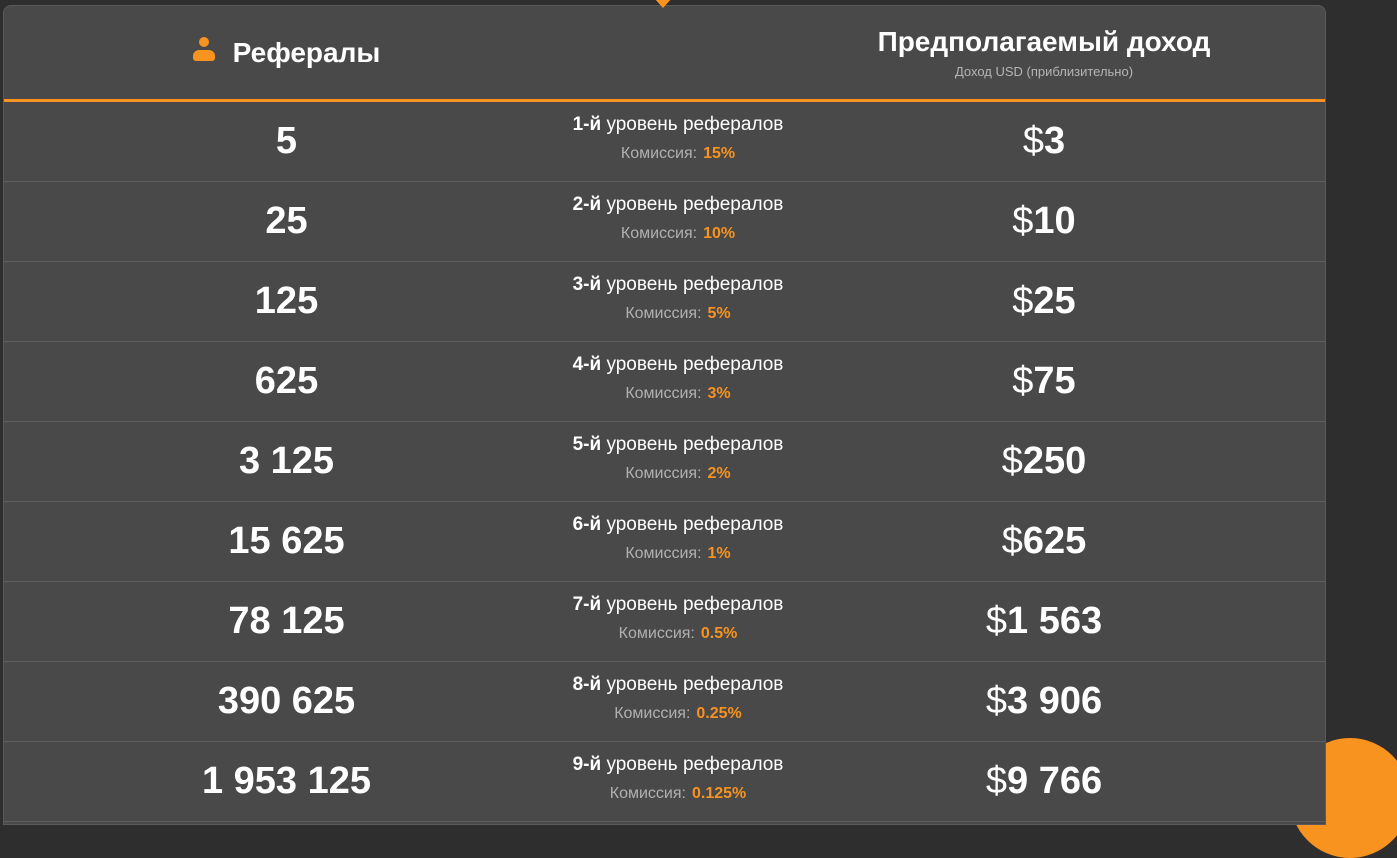 Image resolution: width=1397 pixels, height=858 pixels. I want to click on commission: Комиссия: 1%, so click(678, 554).